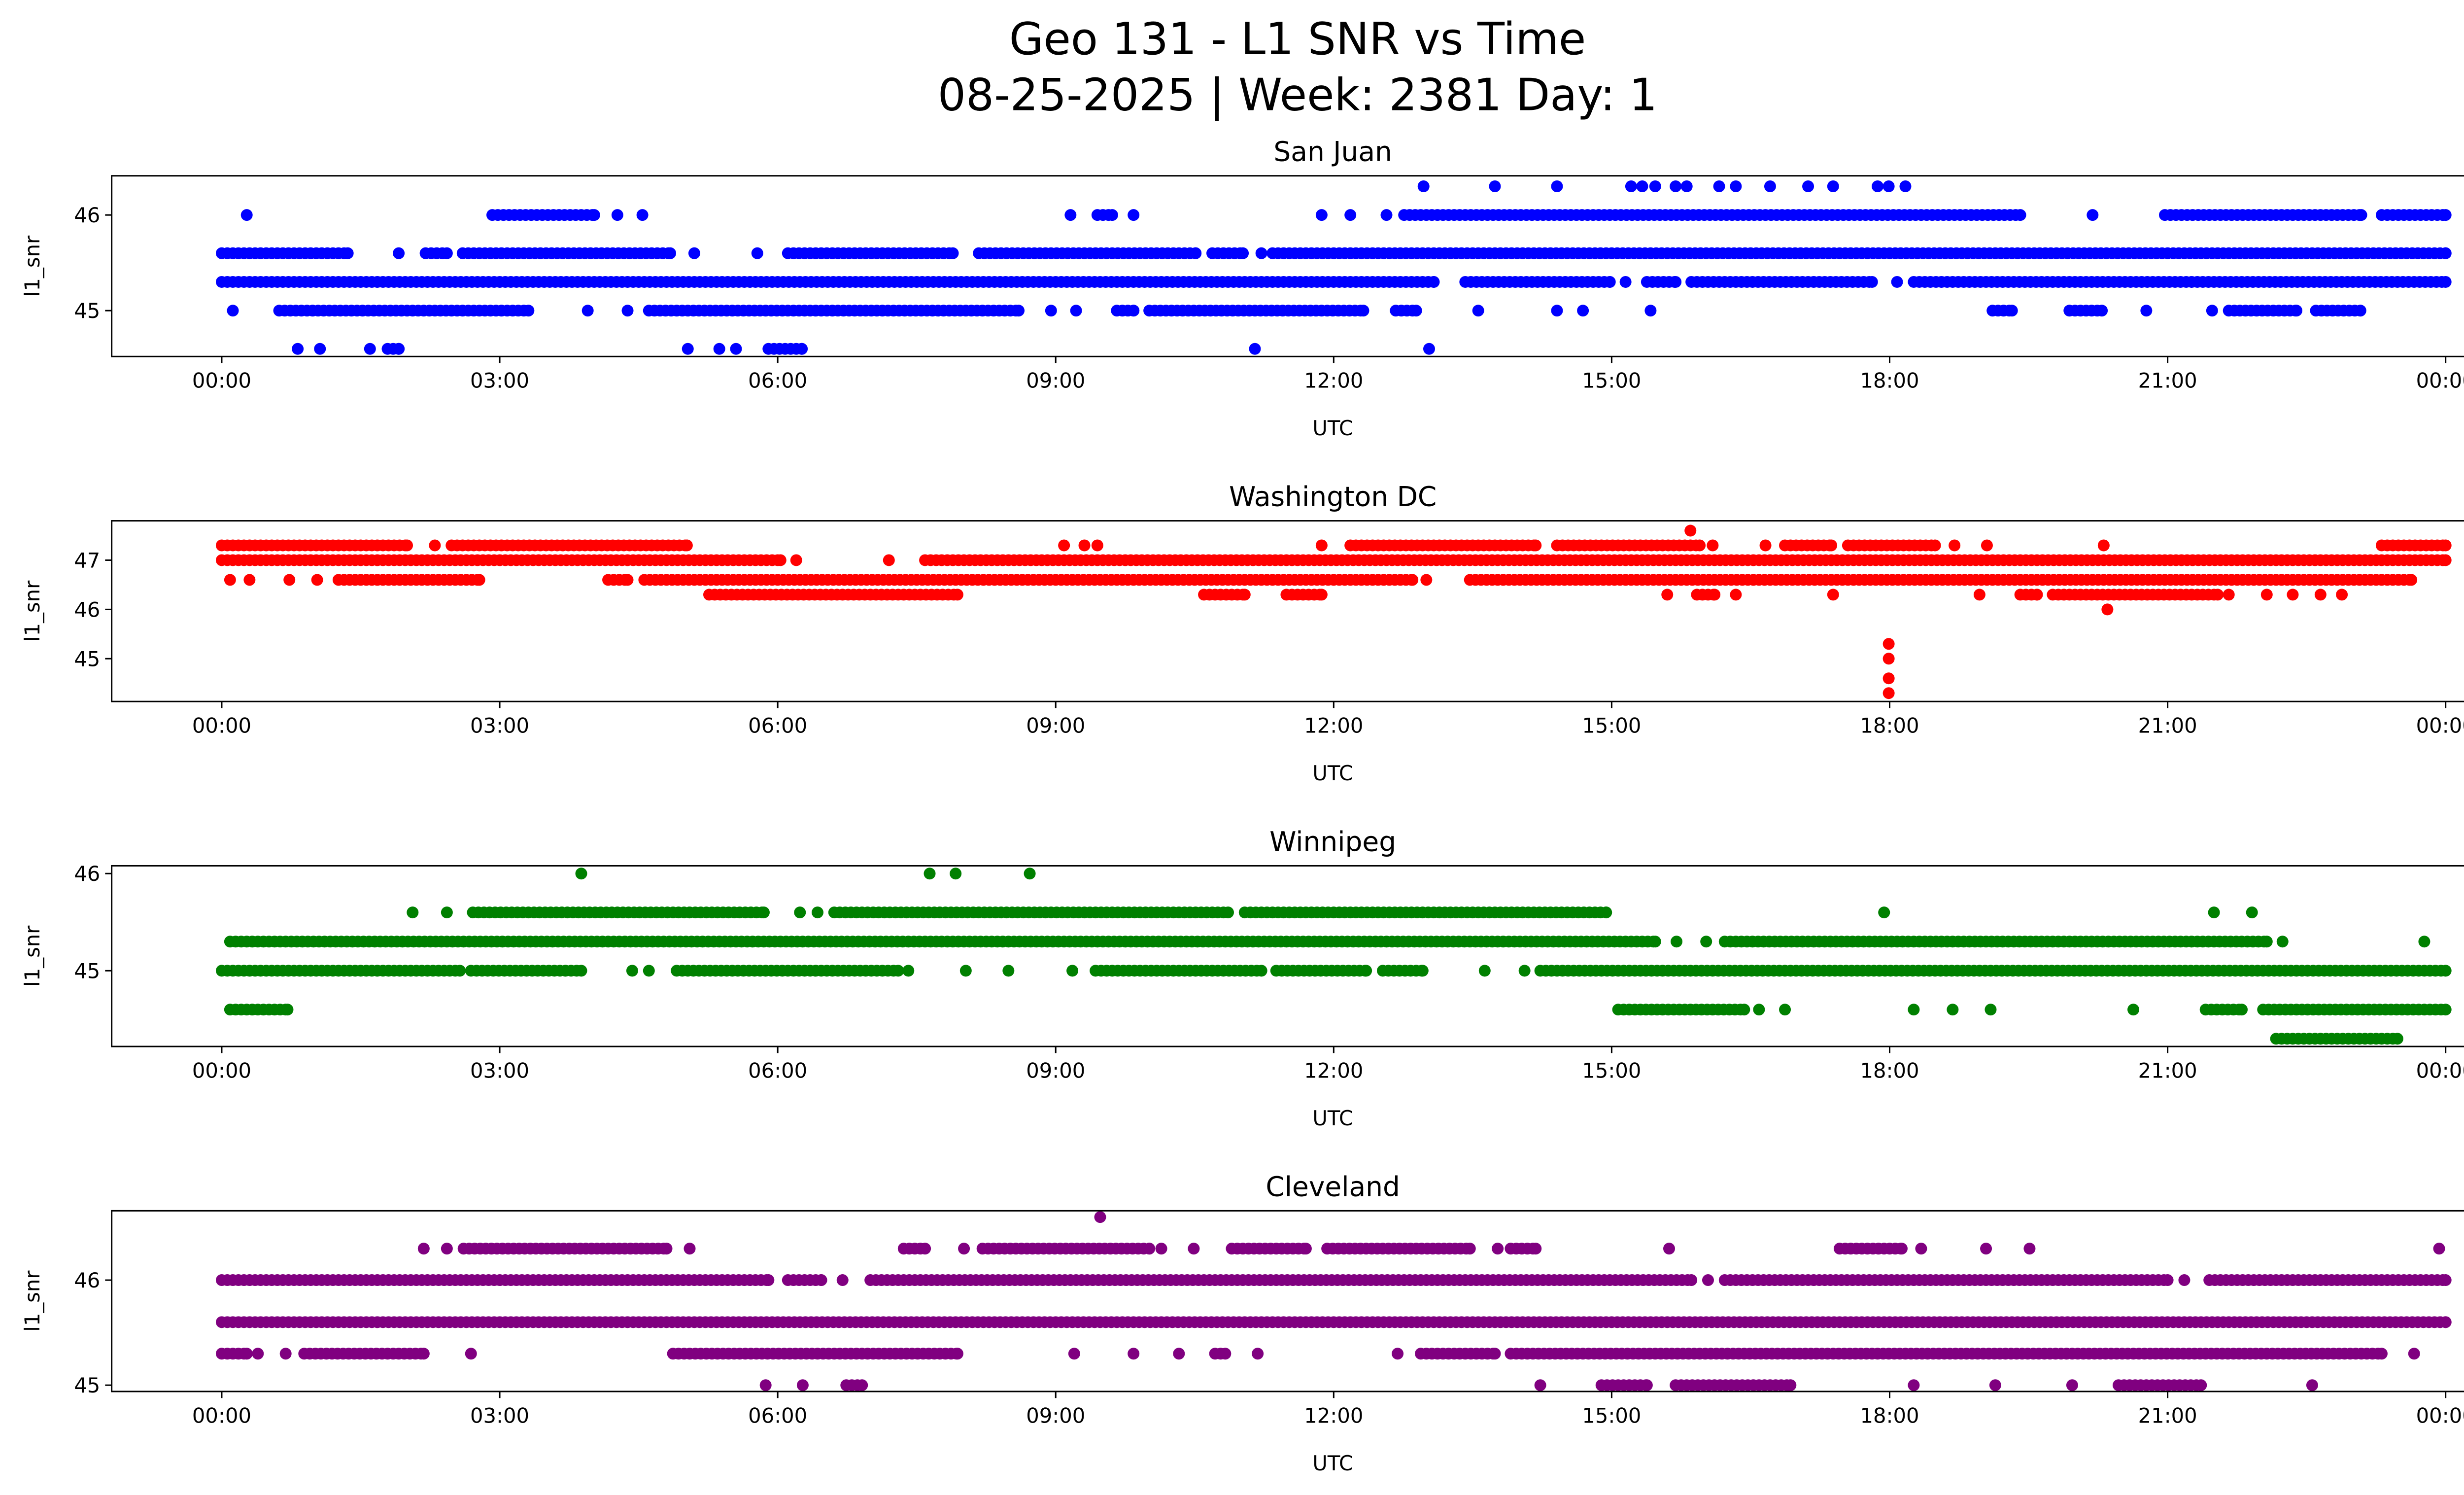 This screenshot has width=2464, height=1495. What do you see at coordinates (1287, 611) in the screenshot?
I see `axes-frame` at bounding box center [1287, 611].